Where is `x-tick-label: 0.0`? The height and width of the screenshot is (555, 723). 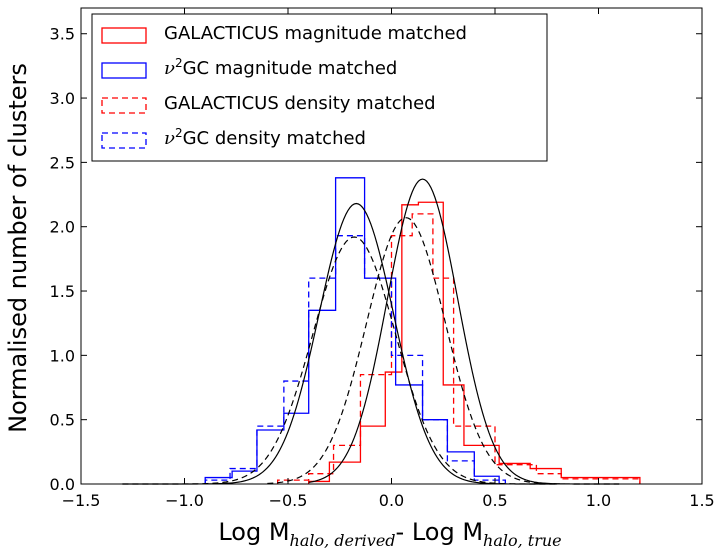 x-tick-label: 0.0 is located at coordinates (391, 500).